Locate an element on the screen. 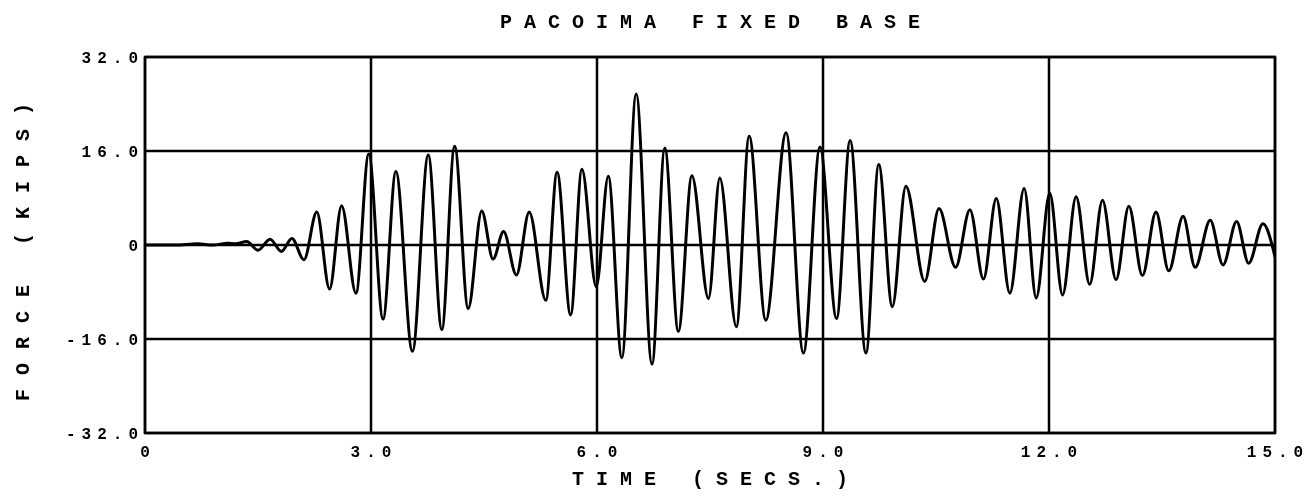 Image resolution: width=1314 pixels, height=498 pixels. y-tick-label: -16.0 is located at coordinates (104, 341).